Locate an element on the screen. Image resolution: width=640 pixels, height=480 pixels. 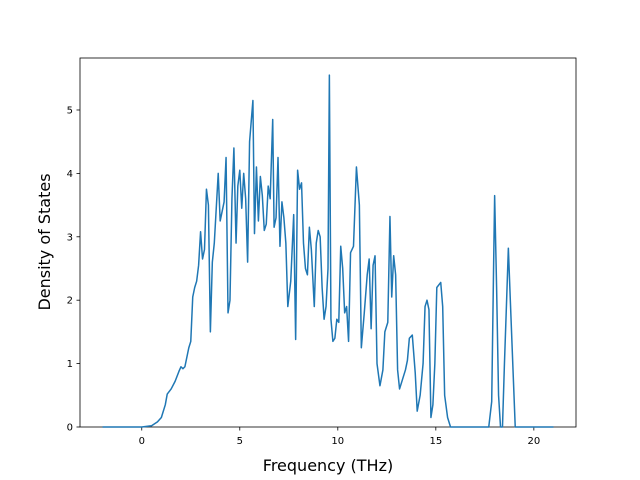
x-tick-label: 10 is located at coordinates (337, 441).